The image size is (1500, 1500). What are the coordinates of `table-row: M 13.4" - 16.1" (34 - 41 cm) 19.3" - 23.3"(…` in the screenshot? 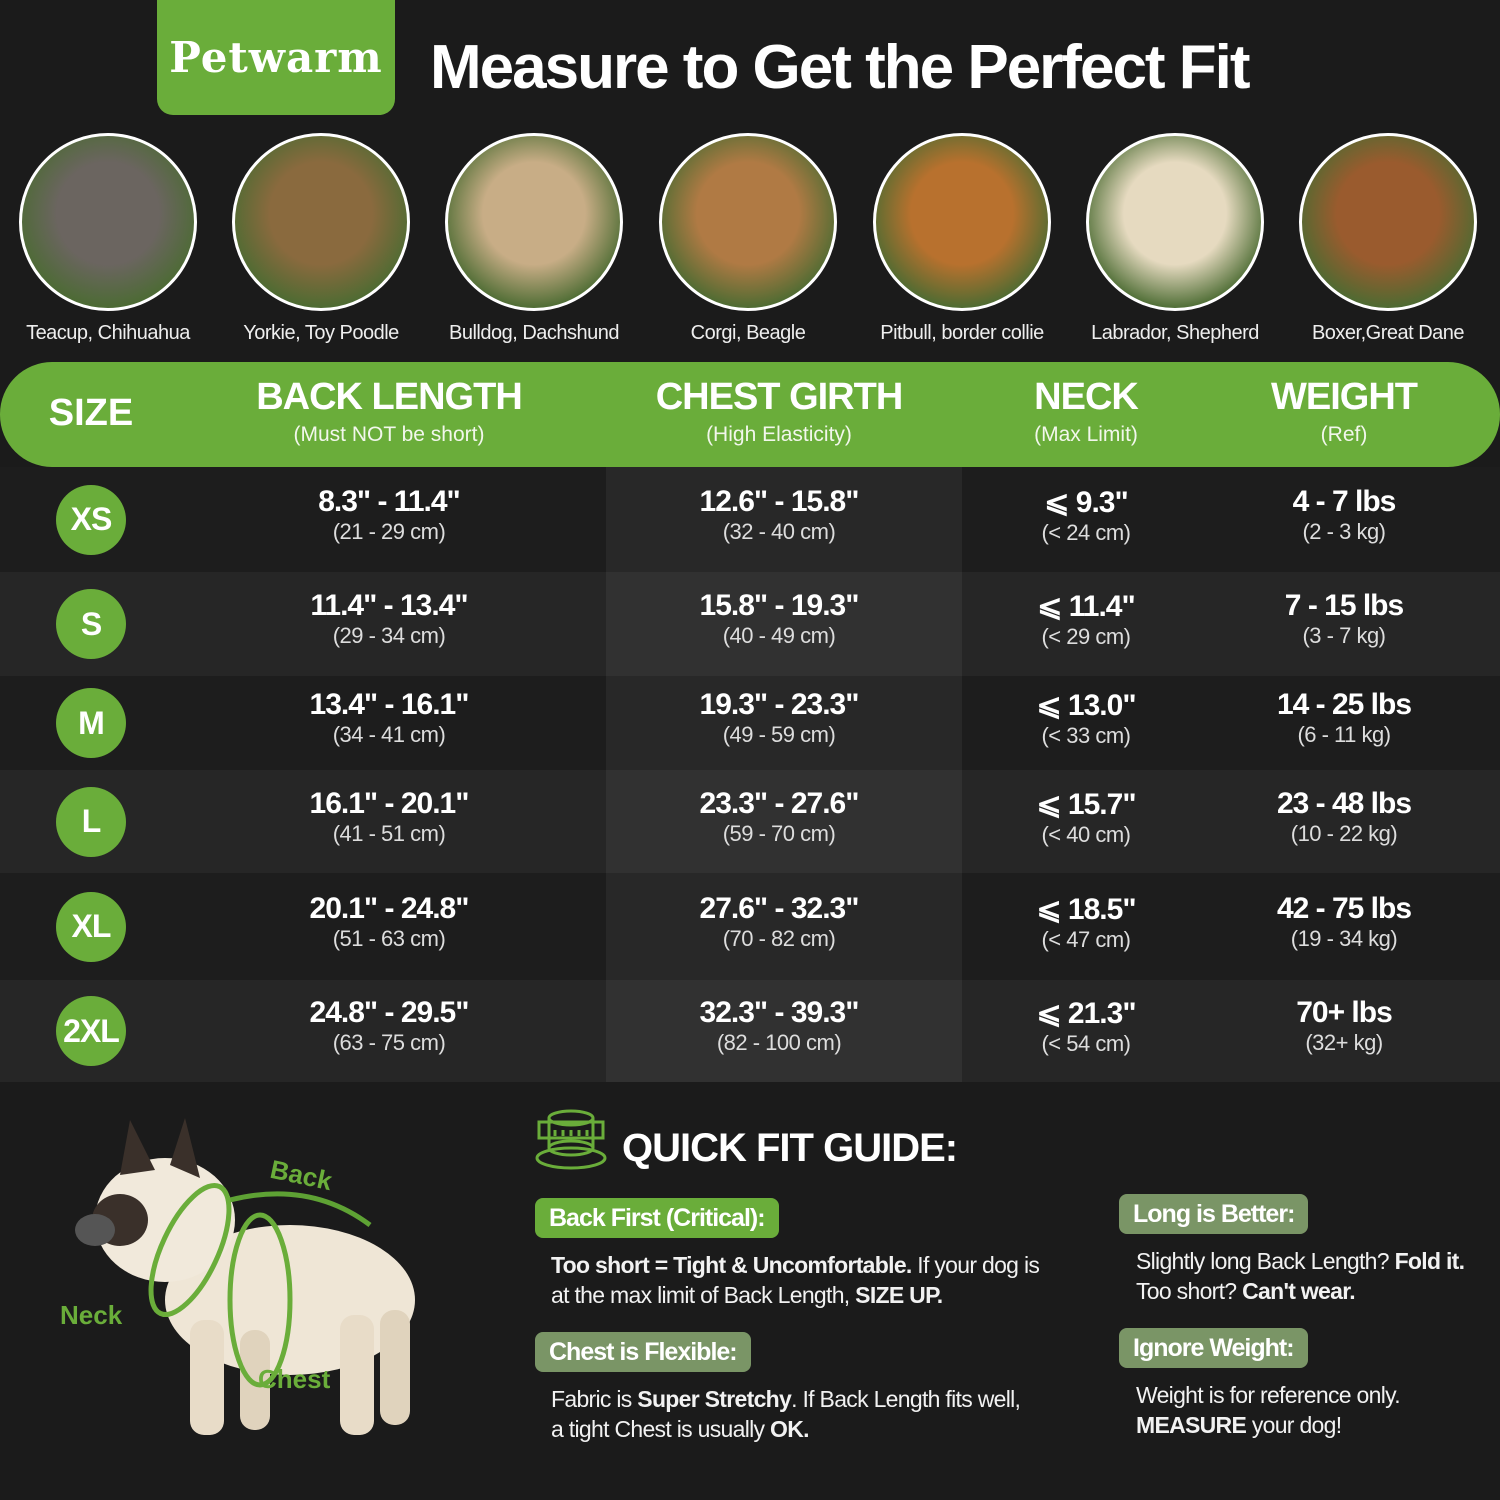 It's located at (750, 723).